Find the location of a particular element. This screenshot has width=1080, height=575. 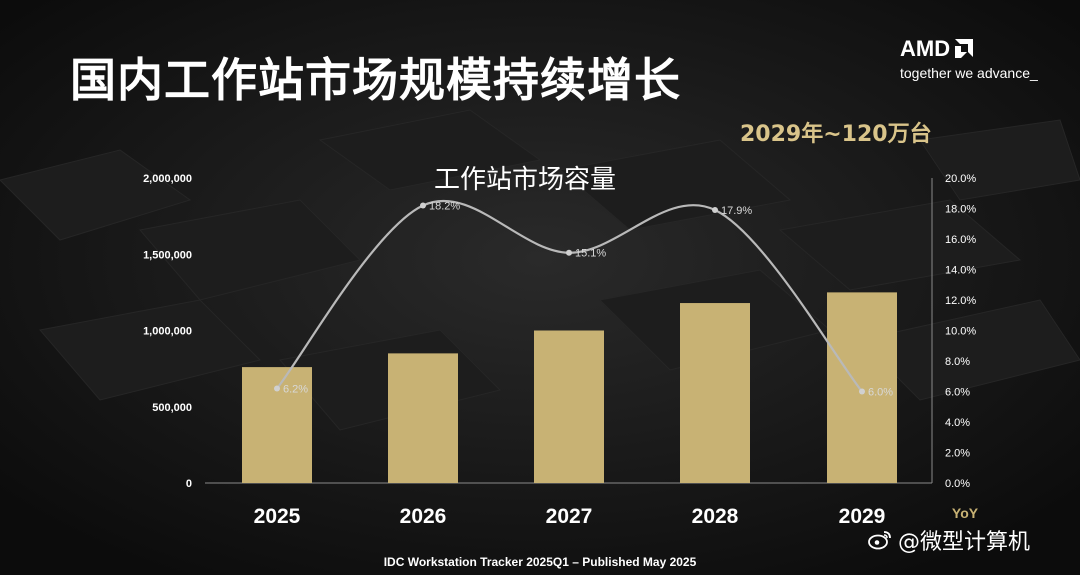

y2-tick-label: 14.0% is located at coordinates (960, 271).